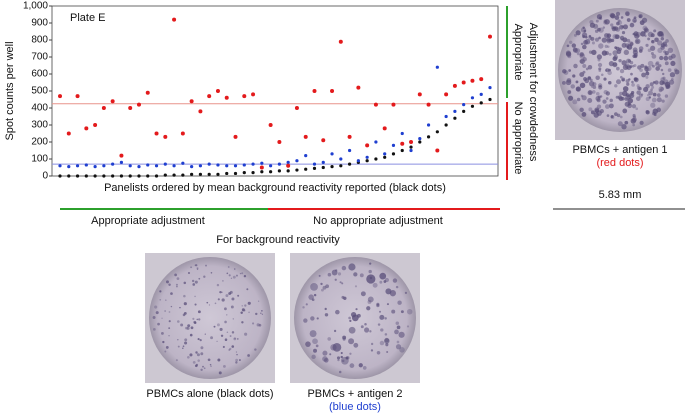  What do you see at coordinates (87, 18) in the screenshot?
I see `plate-label: Plate E` at bounding box center [87, 18].